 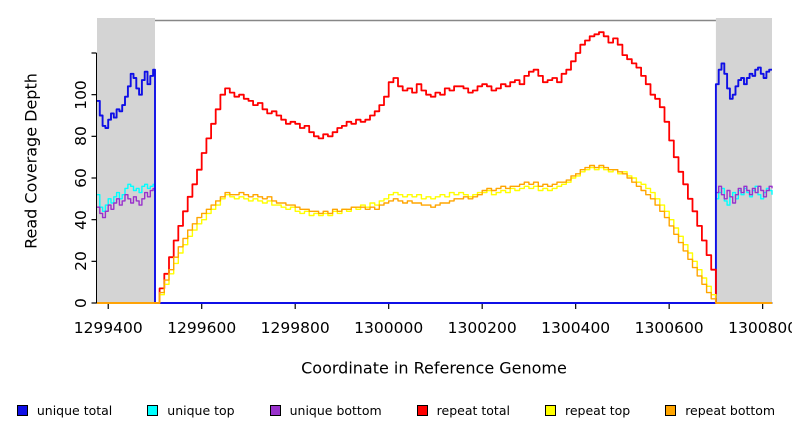 I want to click on legend-item-repeat-bottom: repeat bottom, so click(x=720, y=410).